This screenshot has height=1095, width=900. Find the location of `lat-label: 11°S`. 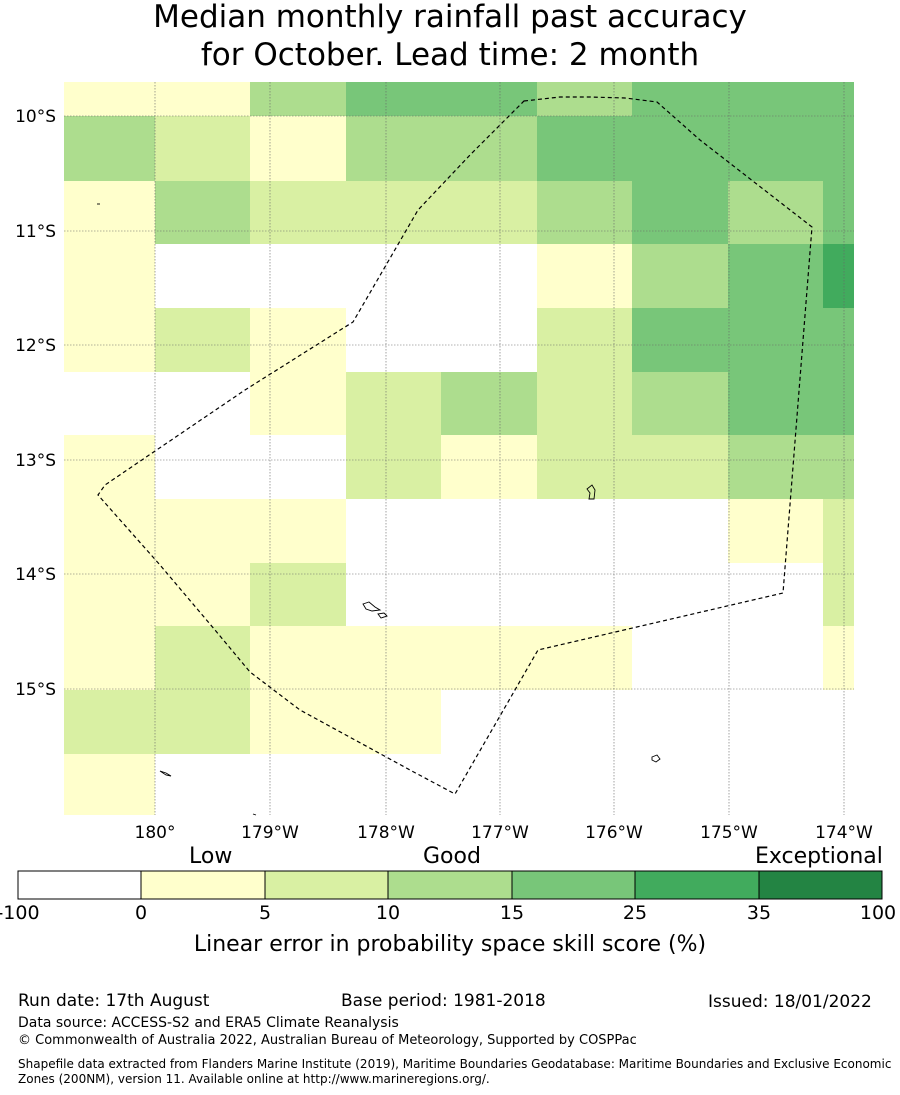

lat-label: 11°S is located at coordinates (35, 232).